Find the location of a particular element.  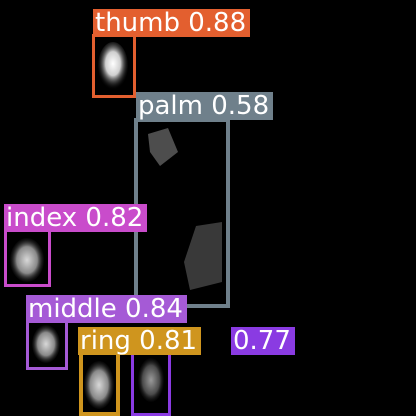

ring-bounding-box is located at coordinates (99, 383).